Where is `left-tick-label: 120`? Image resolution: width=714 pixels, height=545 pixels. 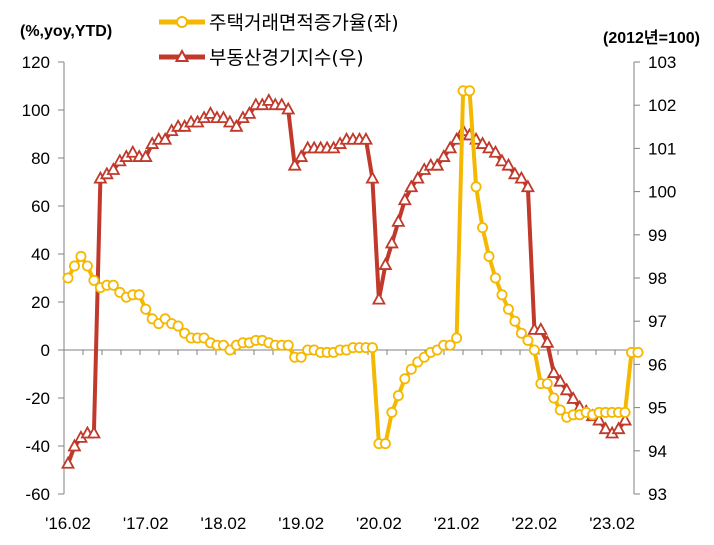 left-tick-label: 120 is located at coordinates (36, 62).